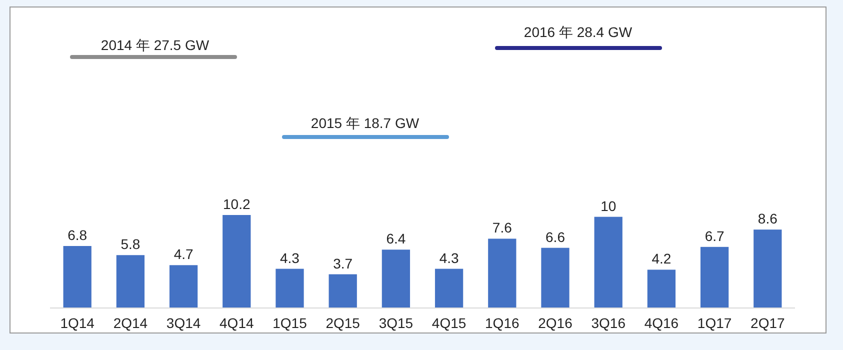 This screenshot has width=843, height=350. I want to click on text: 2014 年 27.5 GW, so click(155, 45).